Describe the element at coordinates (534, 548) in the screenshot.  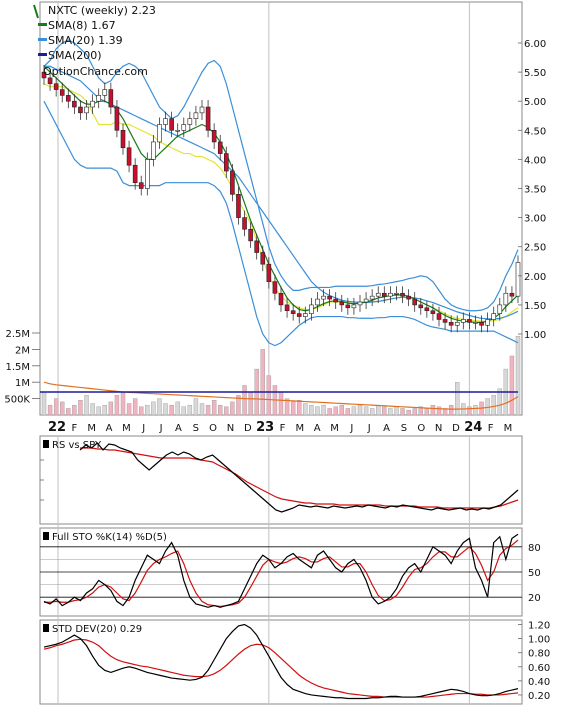
I see `sto-tick-label: 80` at that location.